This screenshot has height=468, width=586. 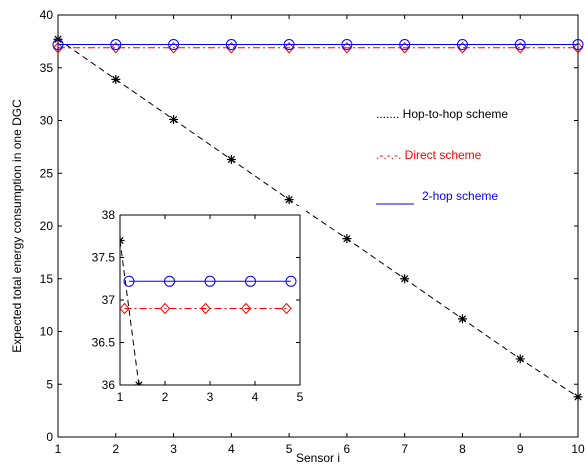 I want to click on x-tick-label: 9, so click(x=520, y=449).